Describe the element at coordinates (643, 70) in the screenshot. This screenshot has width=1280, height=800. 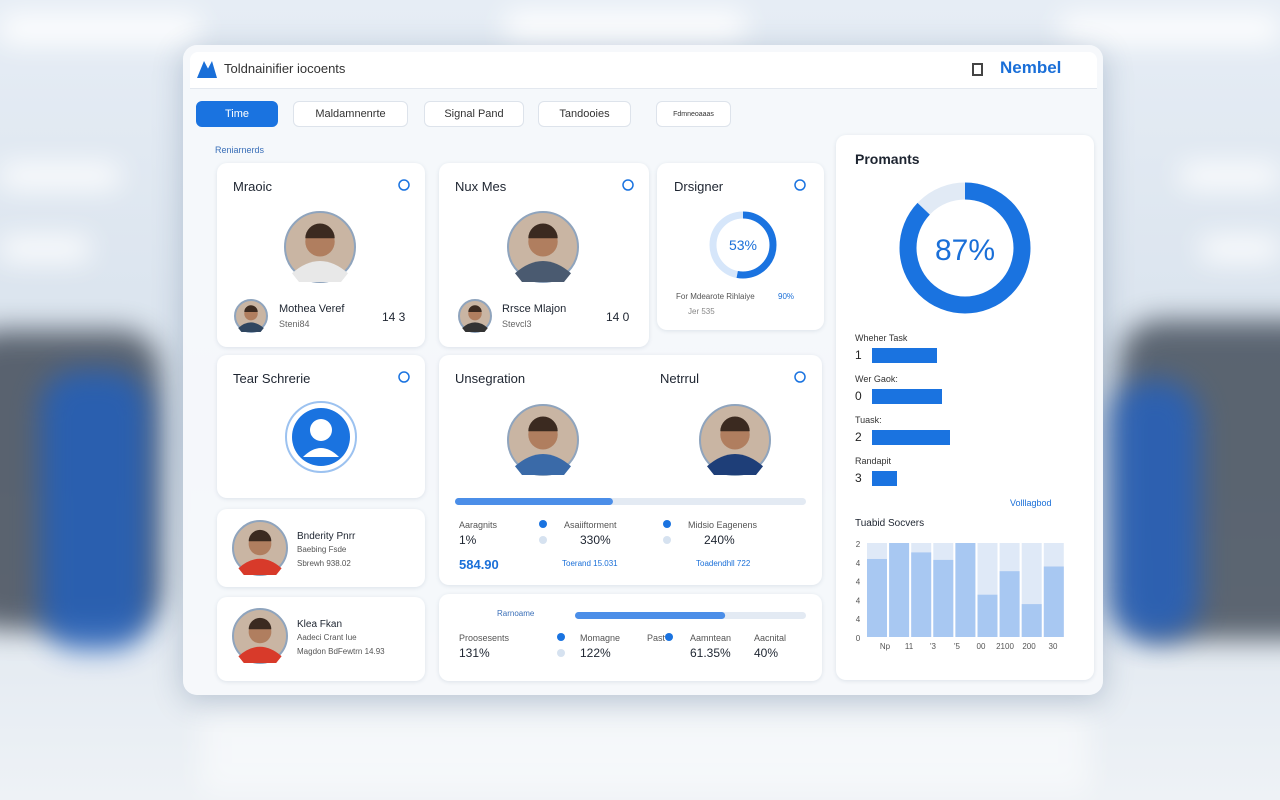
I see `header-bar` at that location.